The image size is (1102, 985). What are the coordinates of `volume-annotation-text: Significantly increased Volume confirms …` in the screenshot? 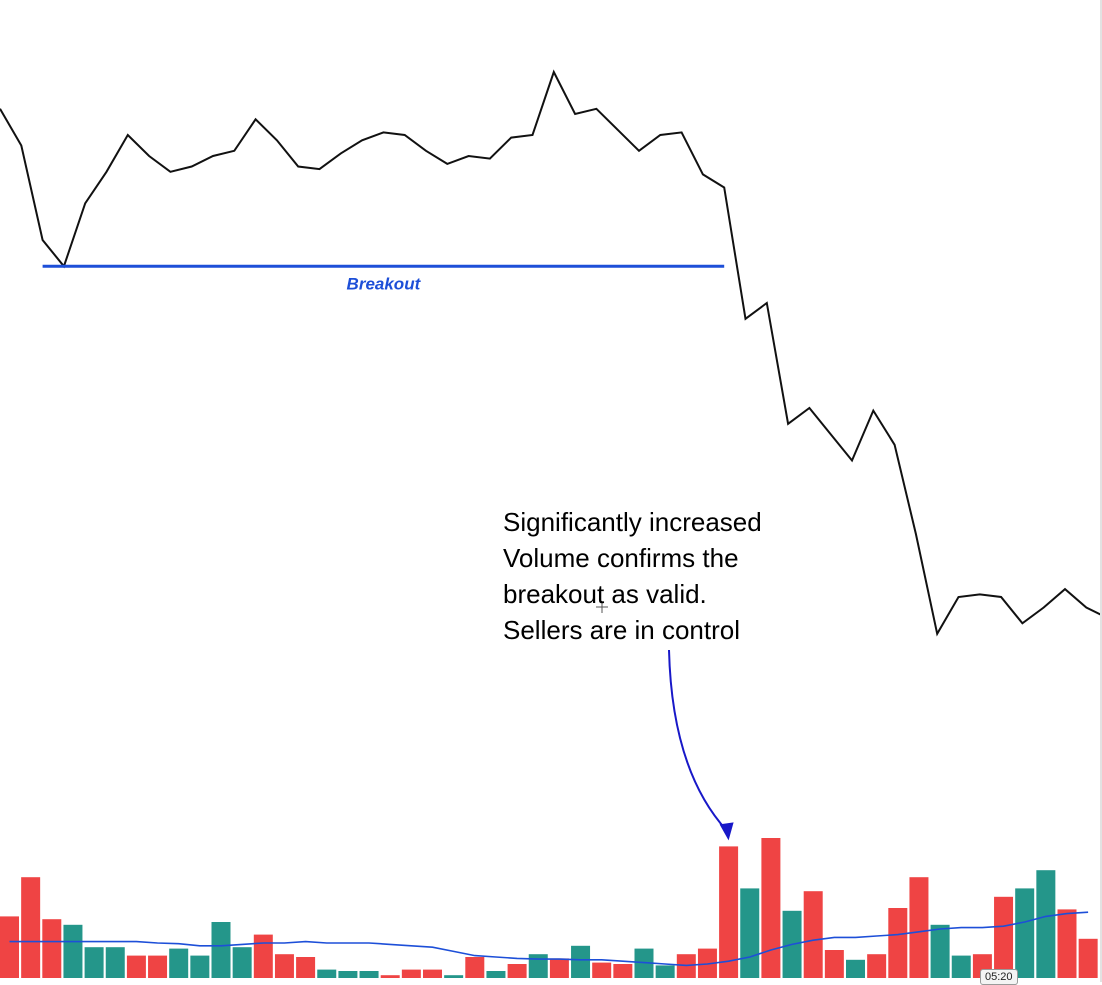 It's located at (632, 576).